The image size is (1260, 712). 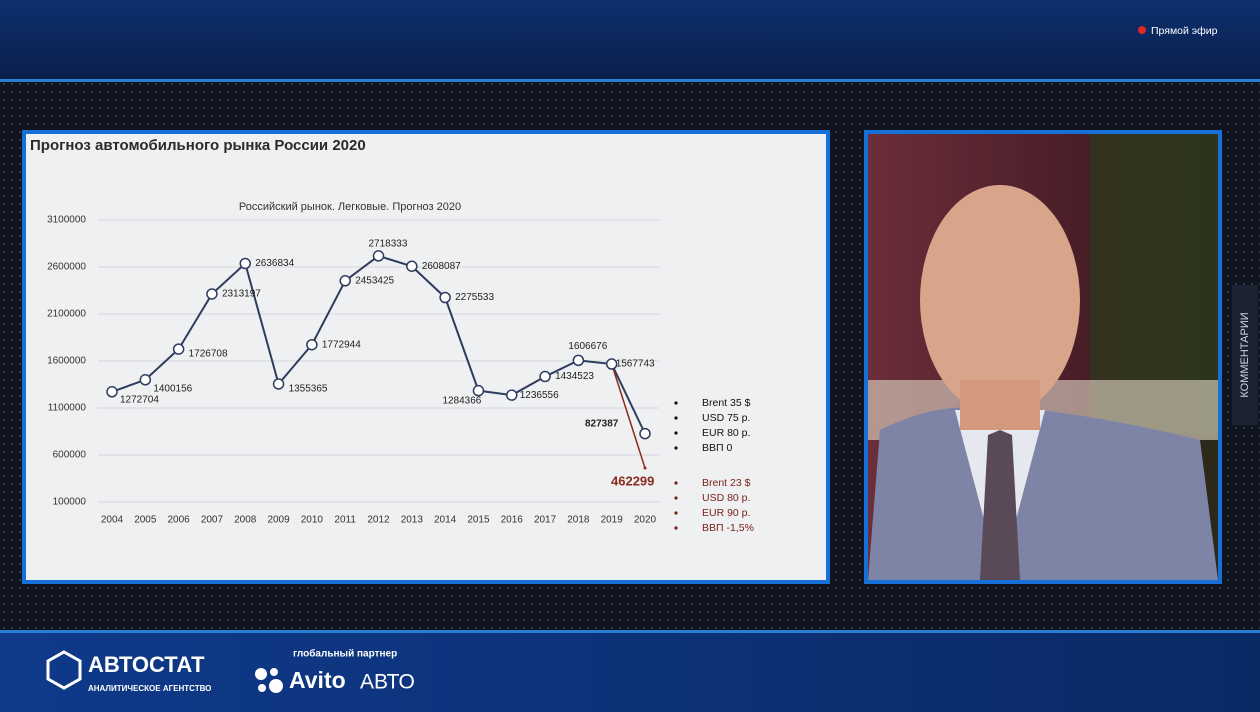 I want to click on scenario-item: ВВП 0, so click(x=717, y=448).